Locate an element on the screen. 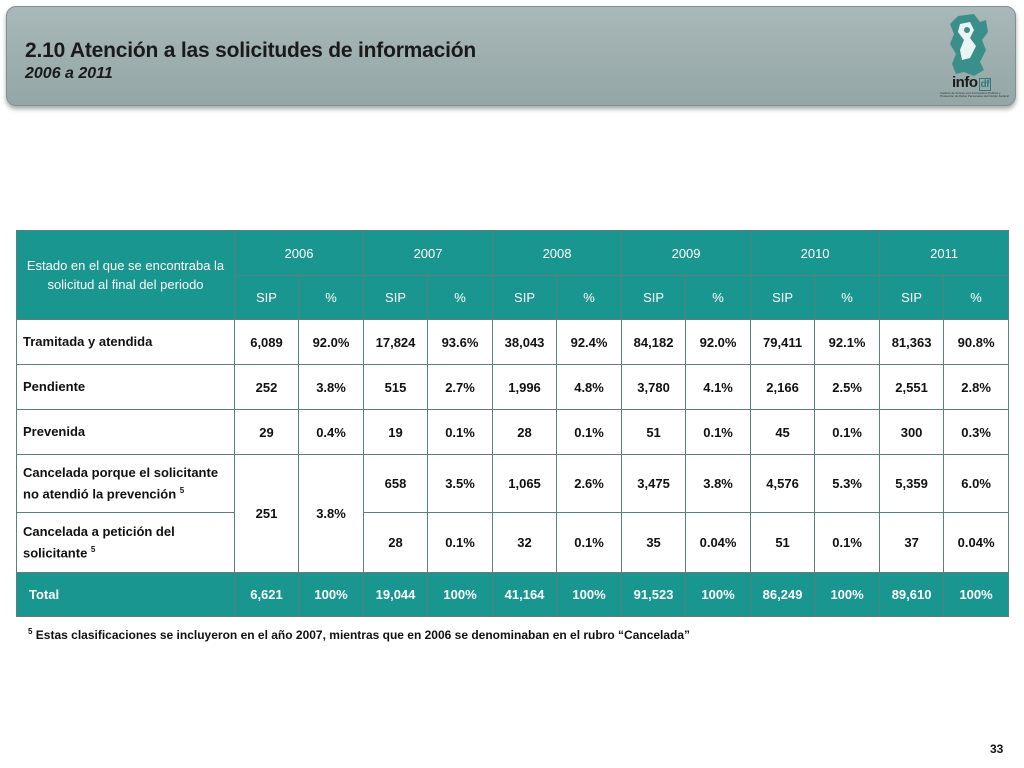 The width and height of the screenshot is (1024, 768). table-cell: 81,363 is located at coordinates (912, 342).